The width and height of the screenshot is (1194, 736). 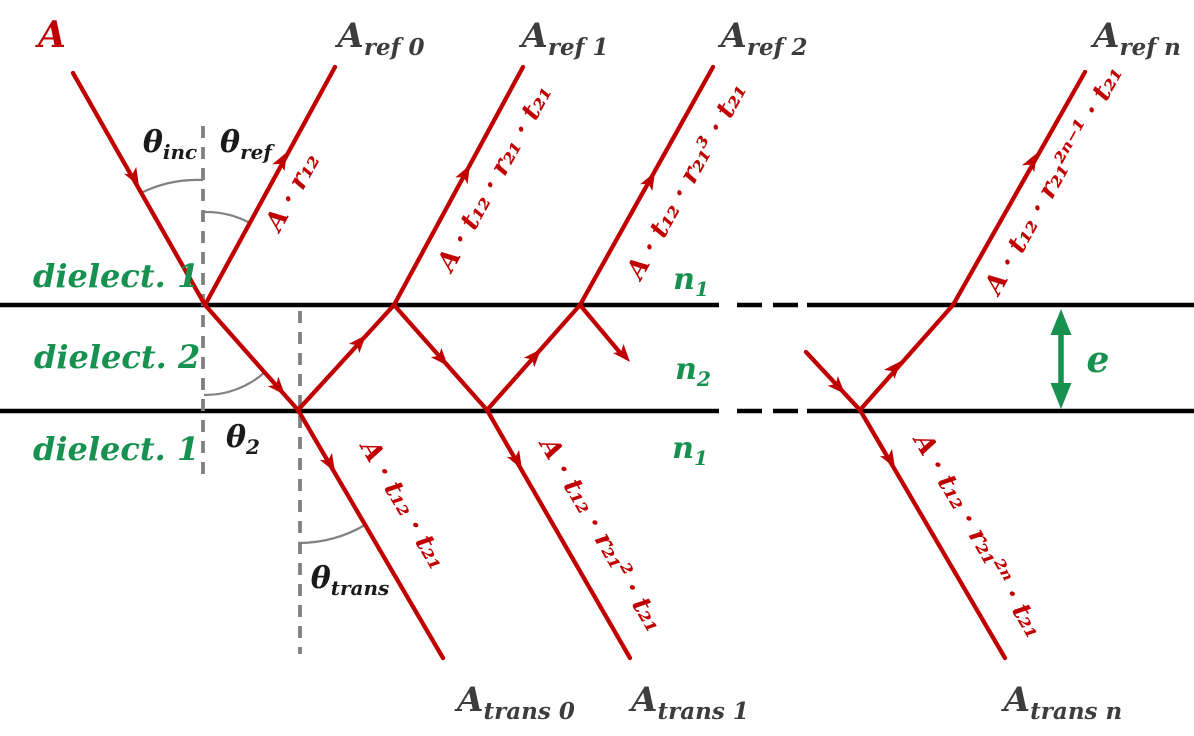 What do you see at coordinates (563, 38) in the screenshot?
I see `label-a-ref-1: Aref 1` at bounding box center [563, 38].